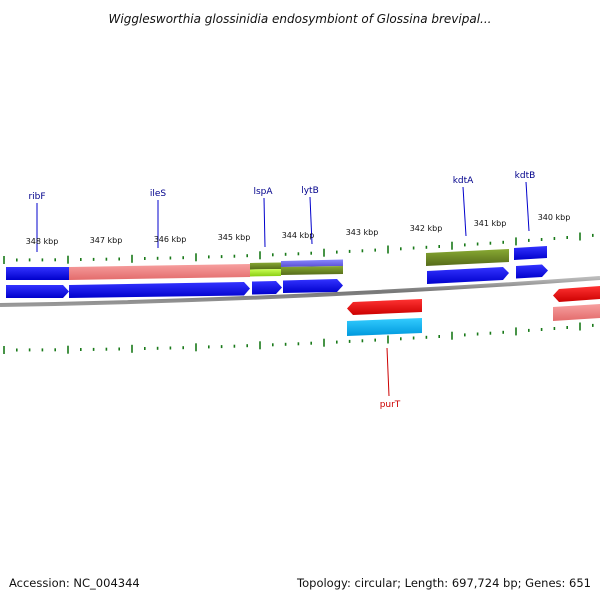 Image resolution: width=600 pixels, height=600 pixels. I want to click on gene-name-ileS: ileS, so click(158, 194).